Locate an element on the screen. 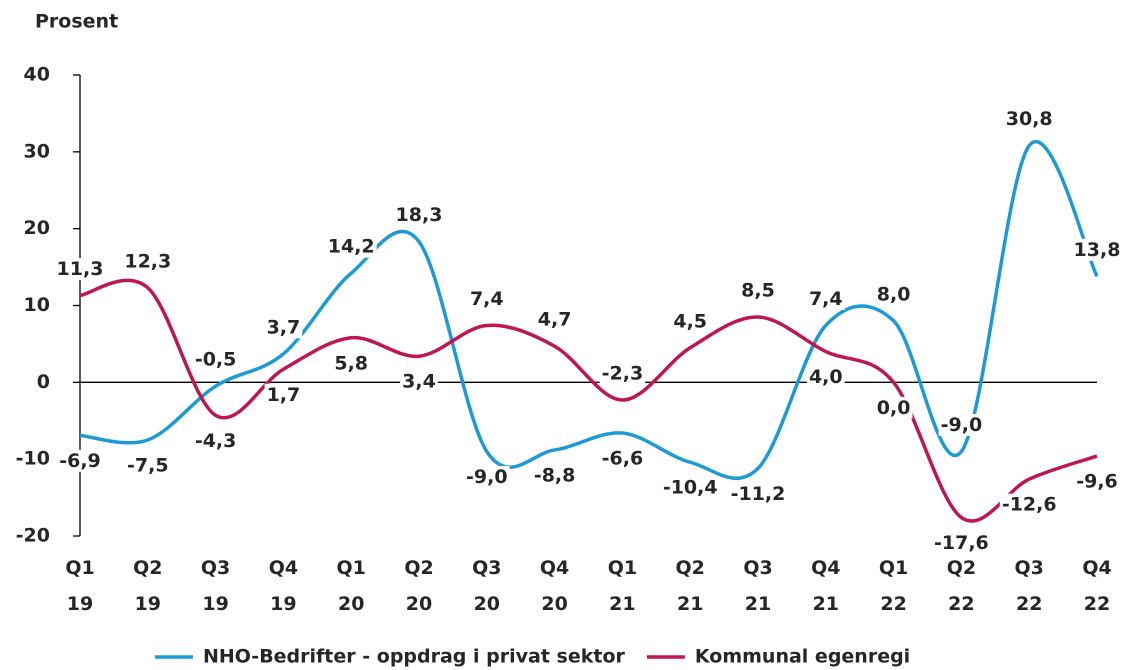  data-label: 5,8 is located at coordinates (351, 363).